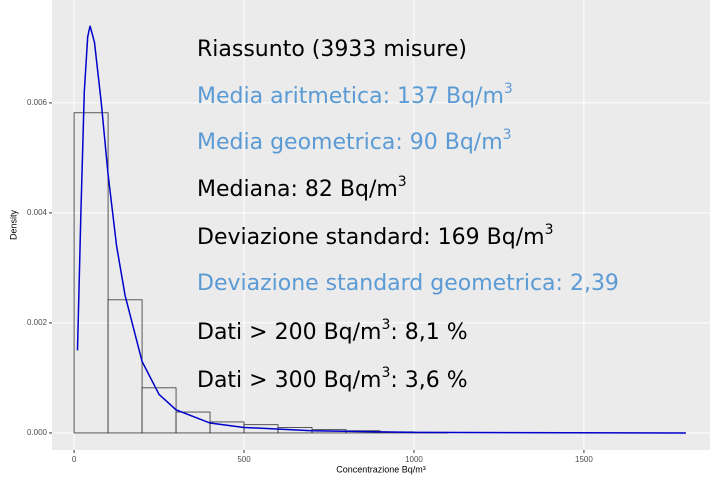  I want to click on annotation: Dati > 300 Bq/m3: 3,6 %, so click(332, 379).